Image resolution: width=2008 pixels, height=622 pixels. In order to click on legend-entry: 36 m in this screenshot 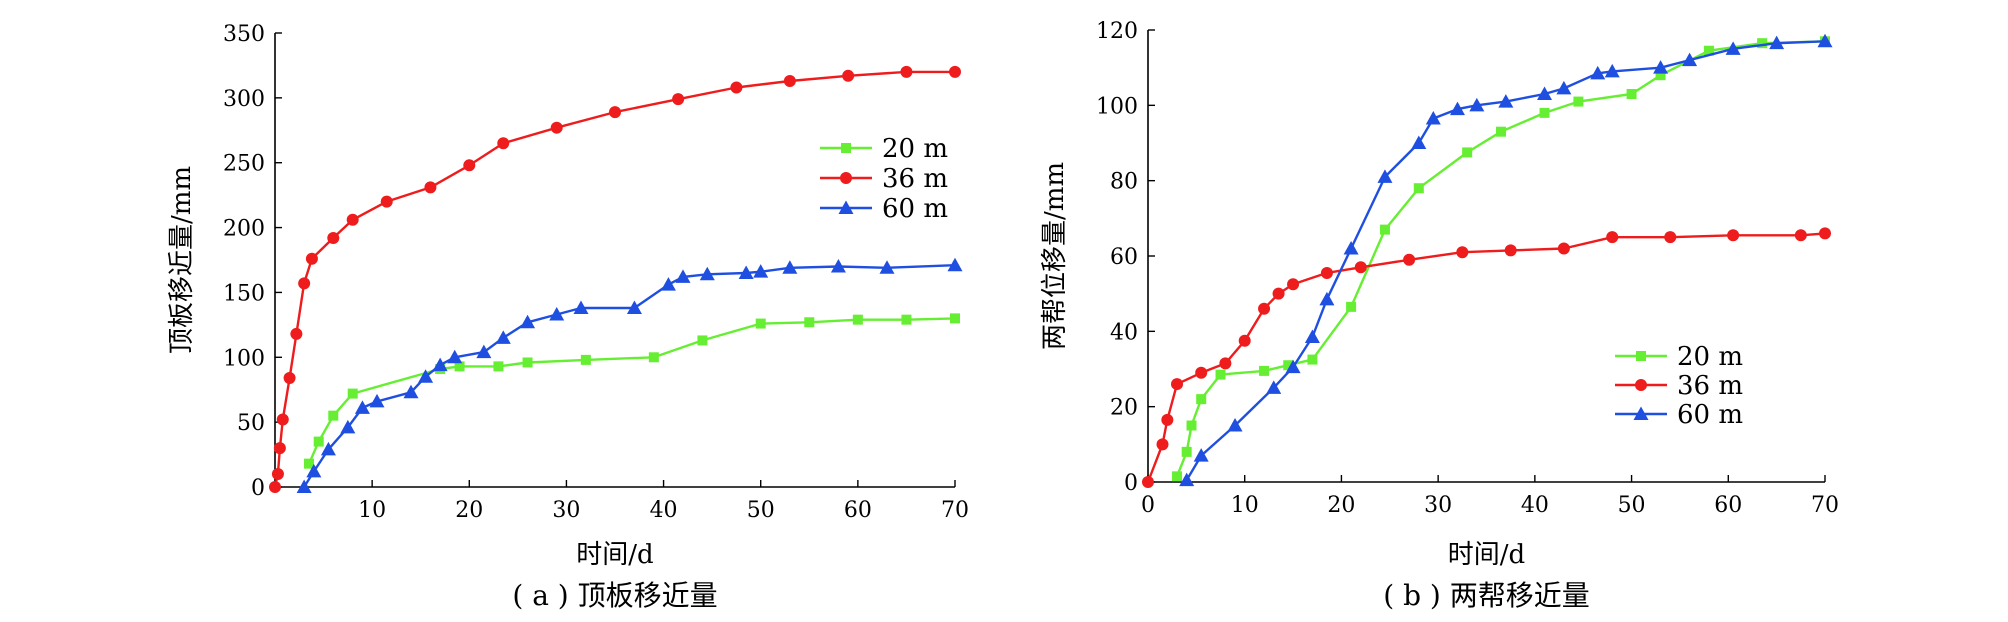, I will do `click(1679, 386)`.